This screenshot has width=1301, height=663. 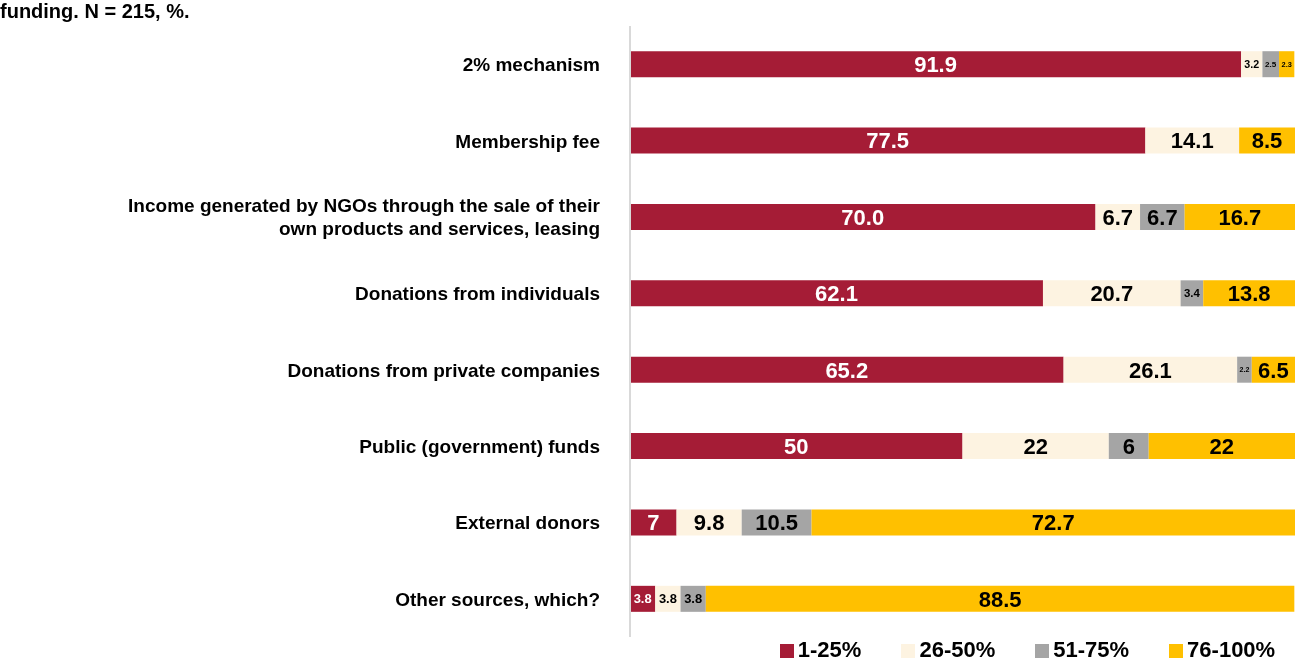 What do you see at coordinates (829, 649) in the screenshot?
I see `legend-label: 1-25%` at bounding box center [829, 649].